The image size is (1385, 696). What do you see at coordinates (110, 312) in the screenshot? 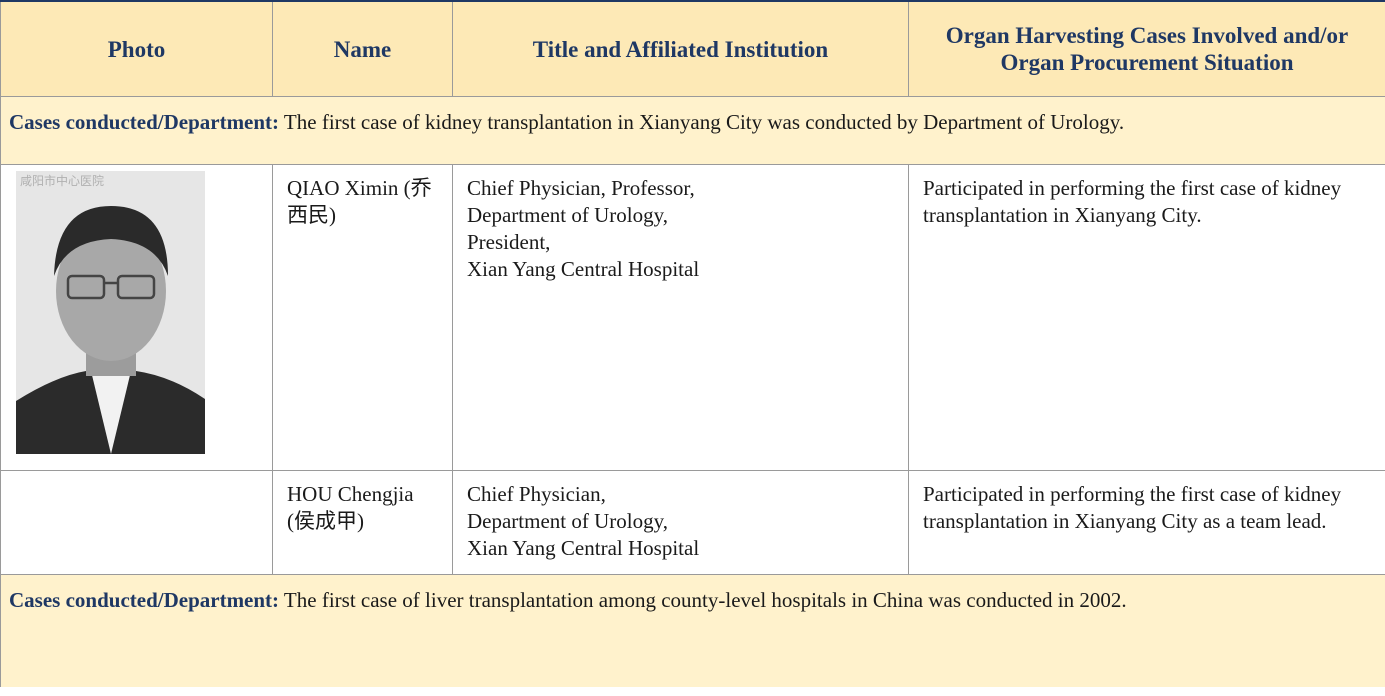
I see `portrait-photo: 咸阳市中心医院` at bounding box center [110, 312].